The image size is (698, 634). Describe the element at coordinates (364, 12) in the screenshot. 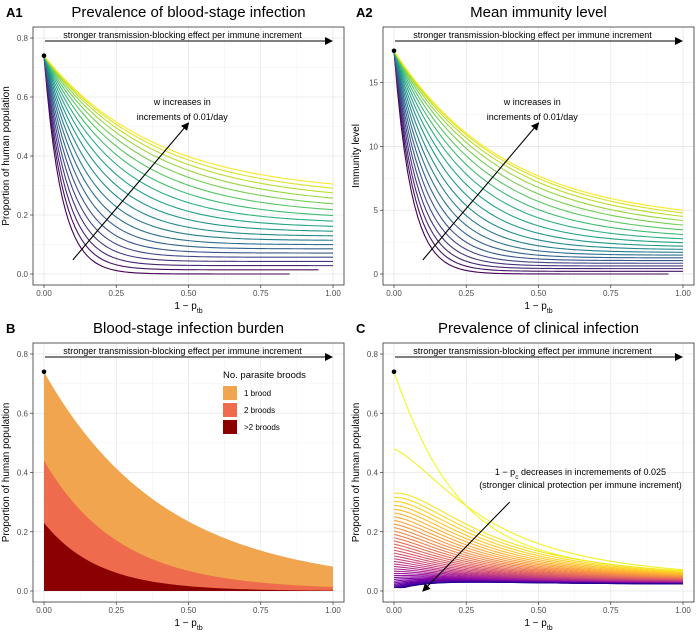

I see `panel-label: A2` at that location.